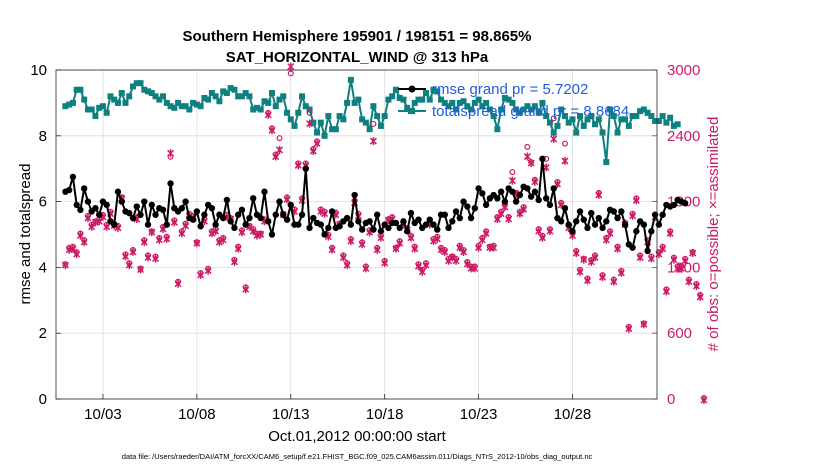 This screenshot has height=470, width=830. I want to click on y-right-tick-label: 3000, so click(683, 70).